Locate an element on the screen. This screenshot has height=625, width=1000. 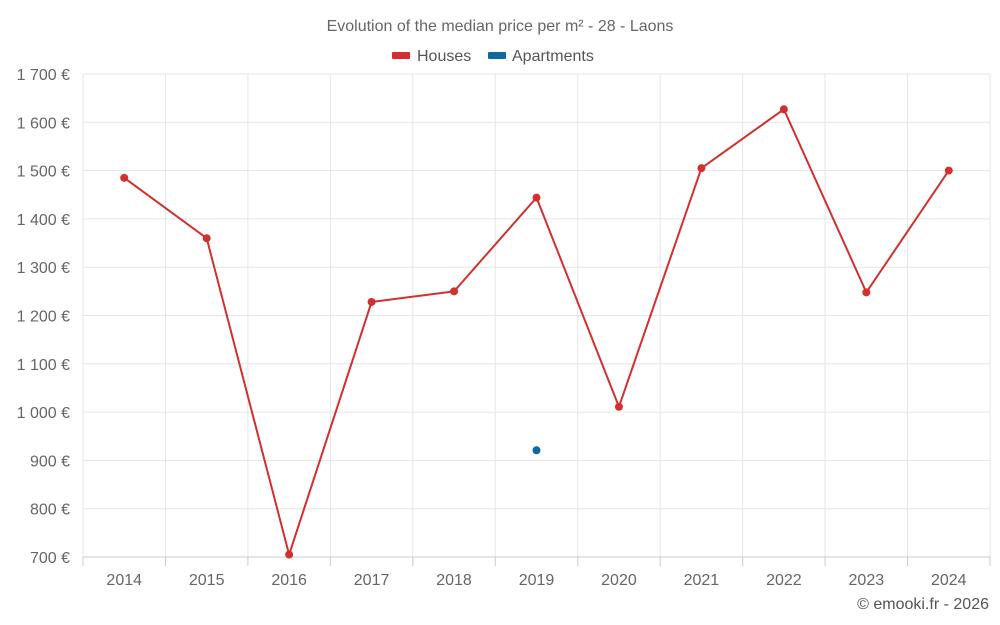
y-tick-label: 1 700 € is located at coordinates (43, 75).